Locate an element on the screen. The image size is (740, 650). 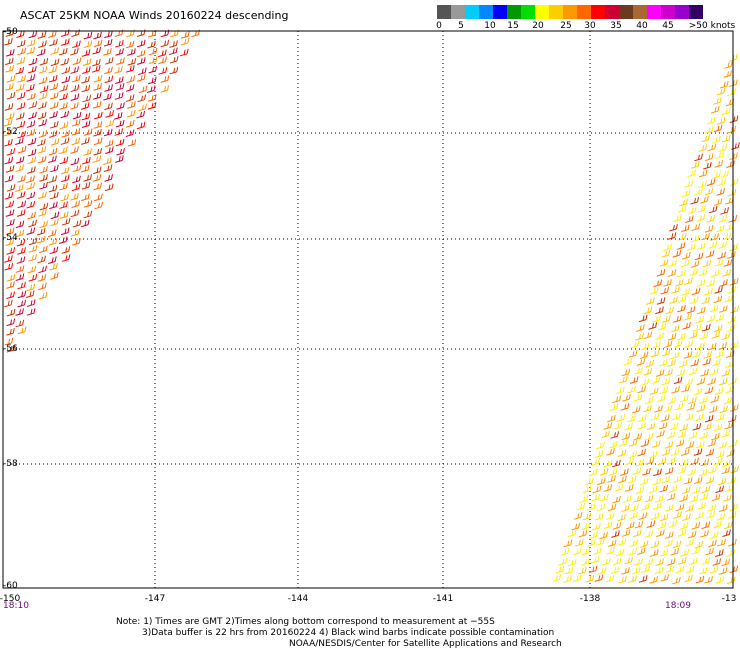
time-label-right: 18:09 is located at coordinates (678, 606).